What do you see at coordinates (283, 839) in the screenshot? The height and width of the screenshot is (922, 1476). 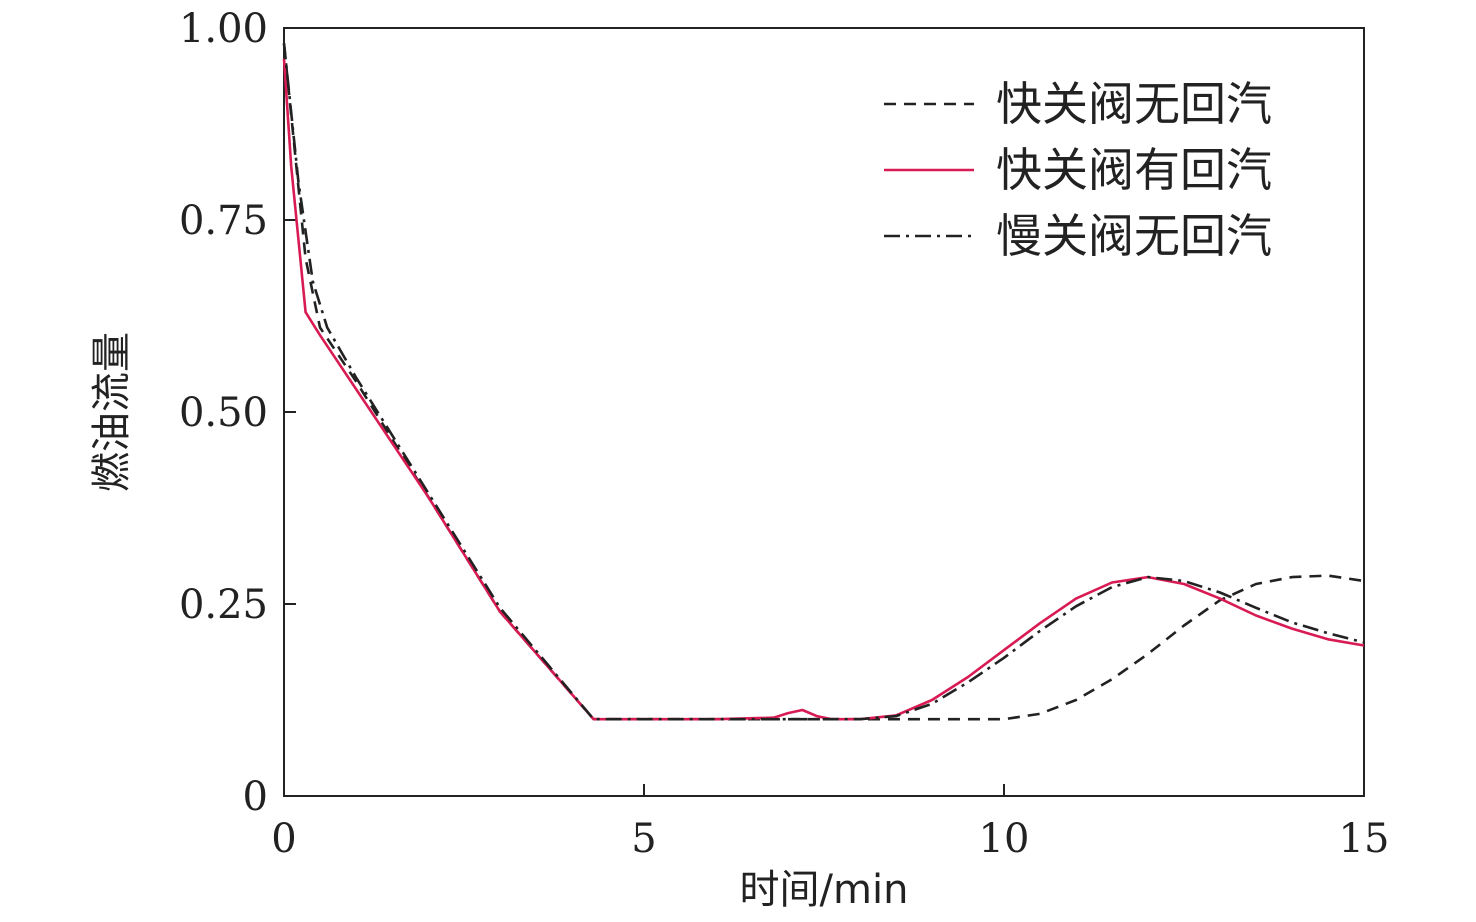 I see `x-tick-label: 0` at bounding box center [283, 839].